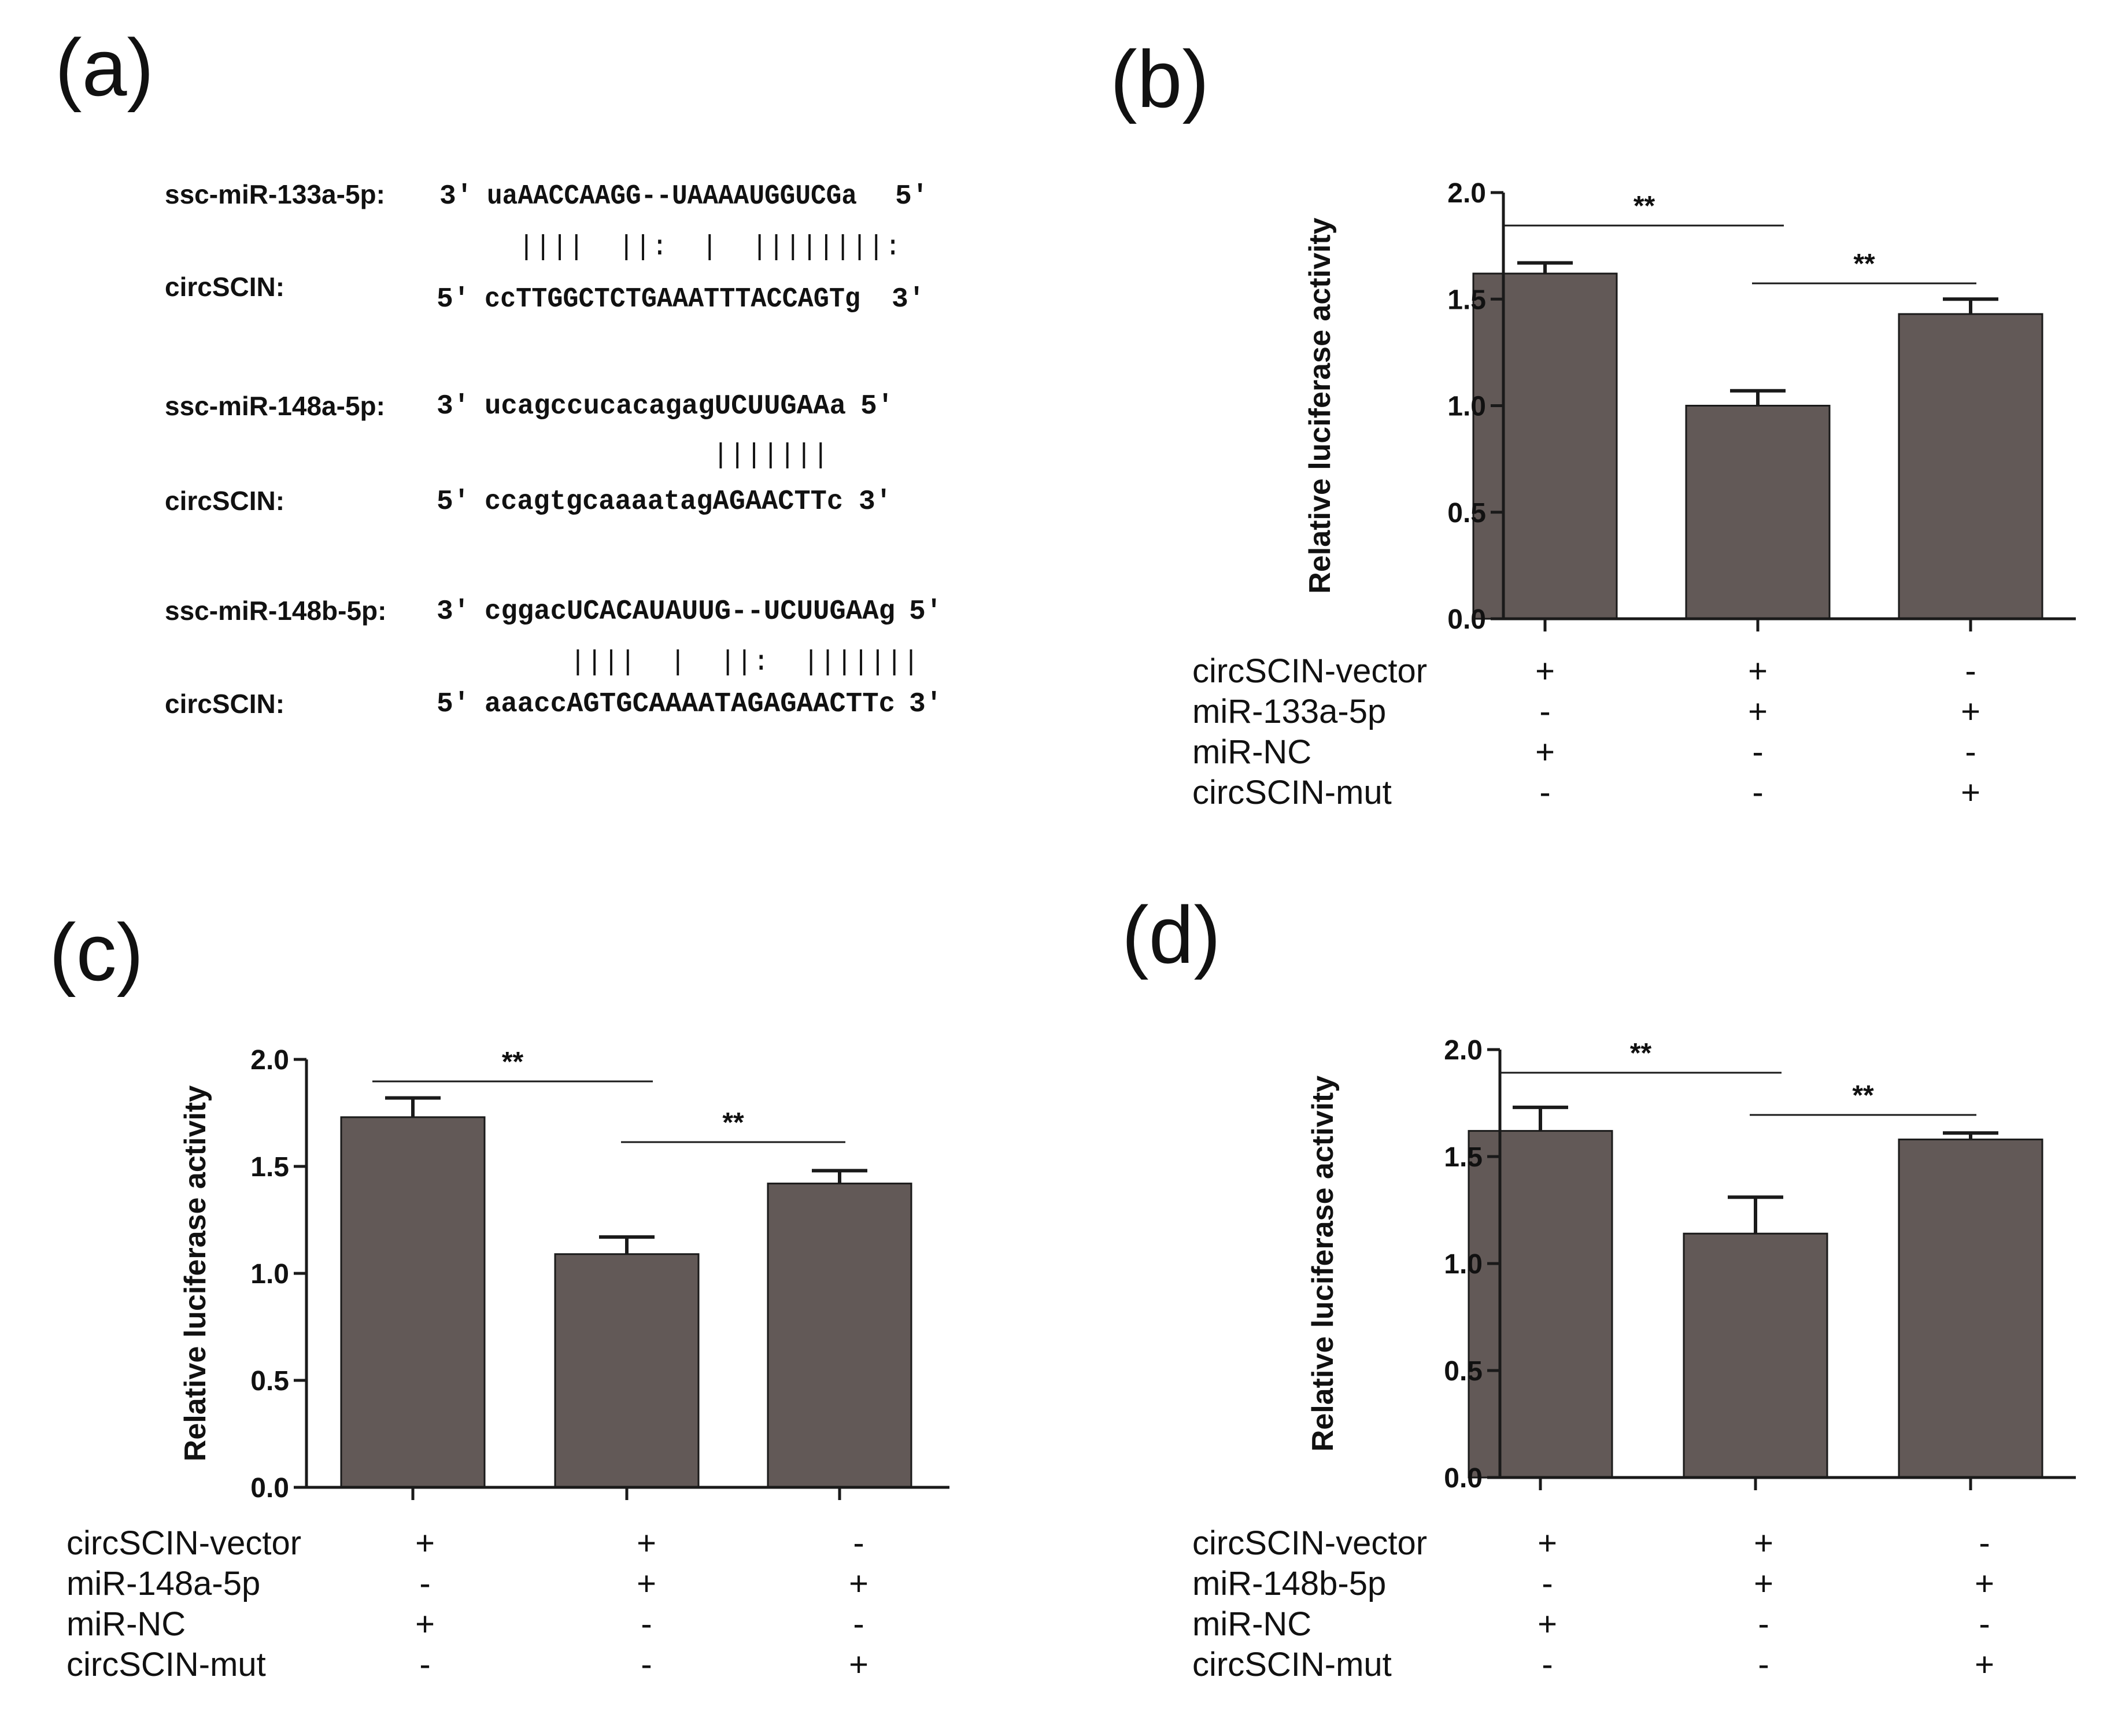  Describe the element at coordinates (1289, 1583) in the screenshot. I see `condition-label: miR-148b-5p` at that location.